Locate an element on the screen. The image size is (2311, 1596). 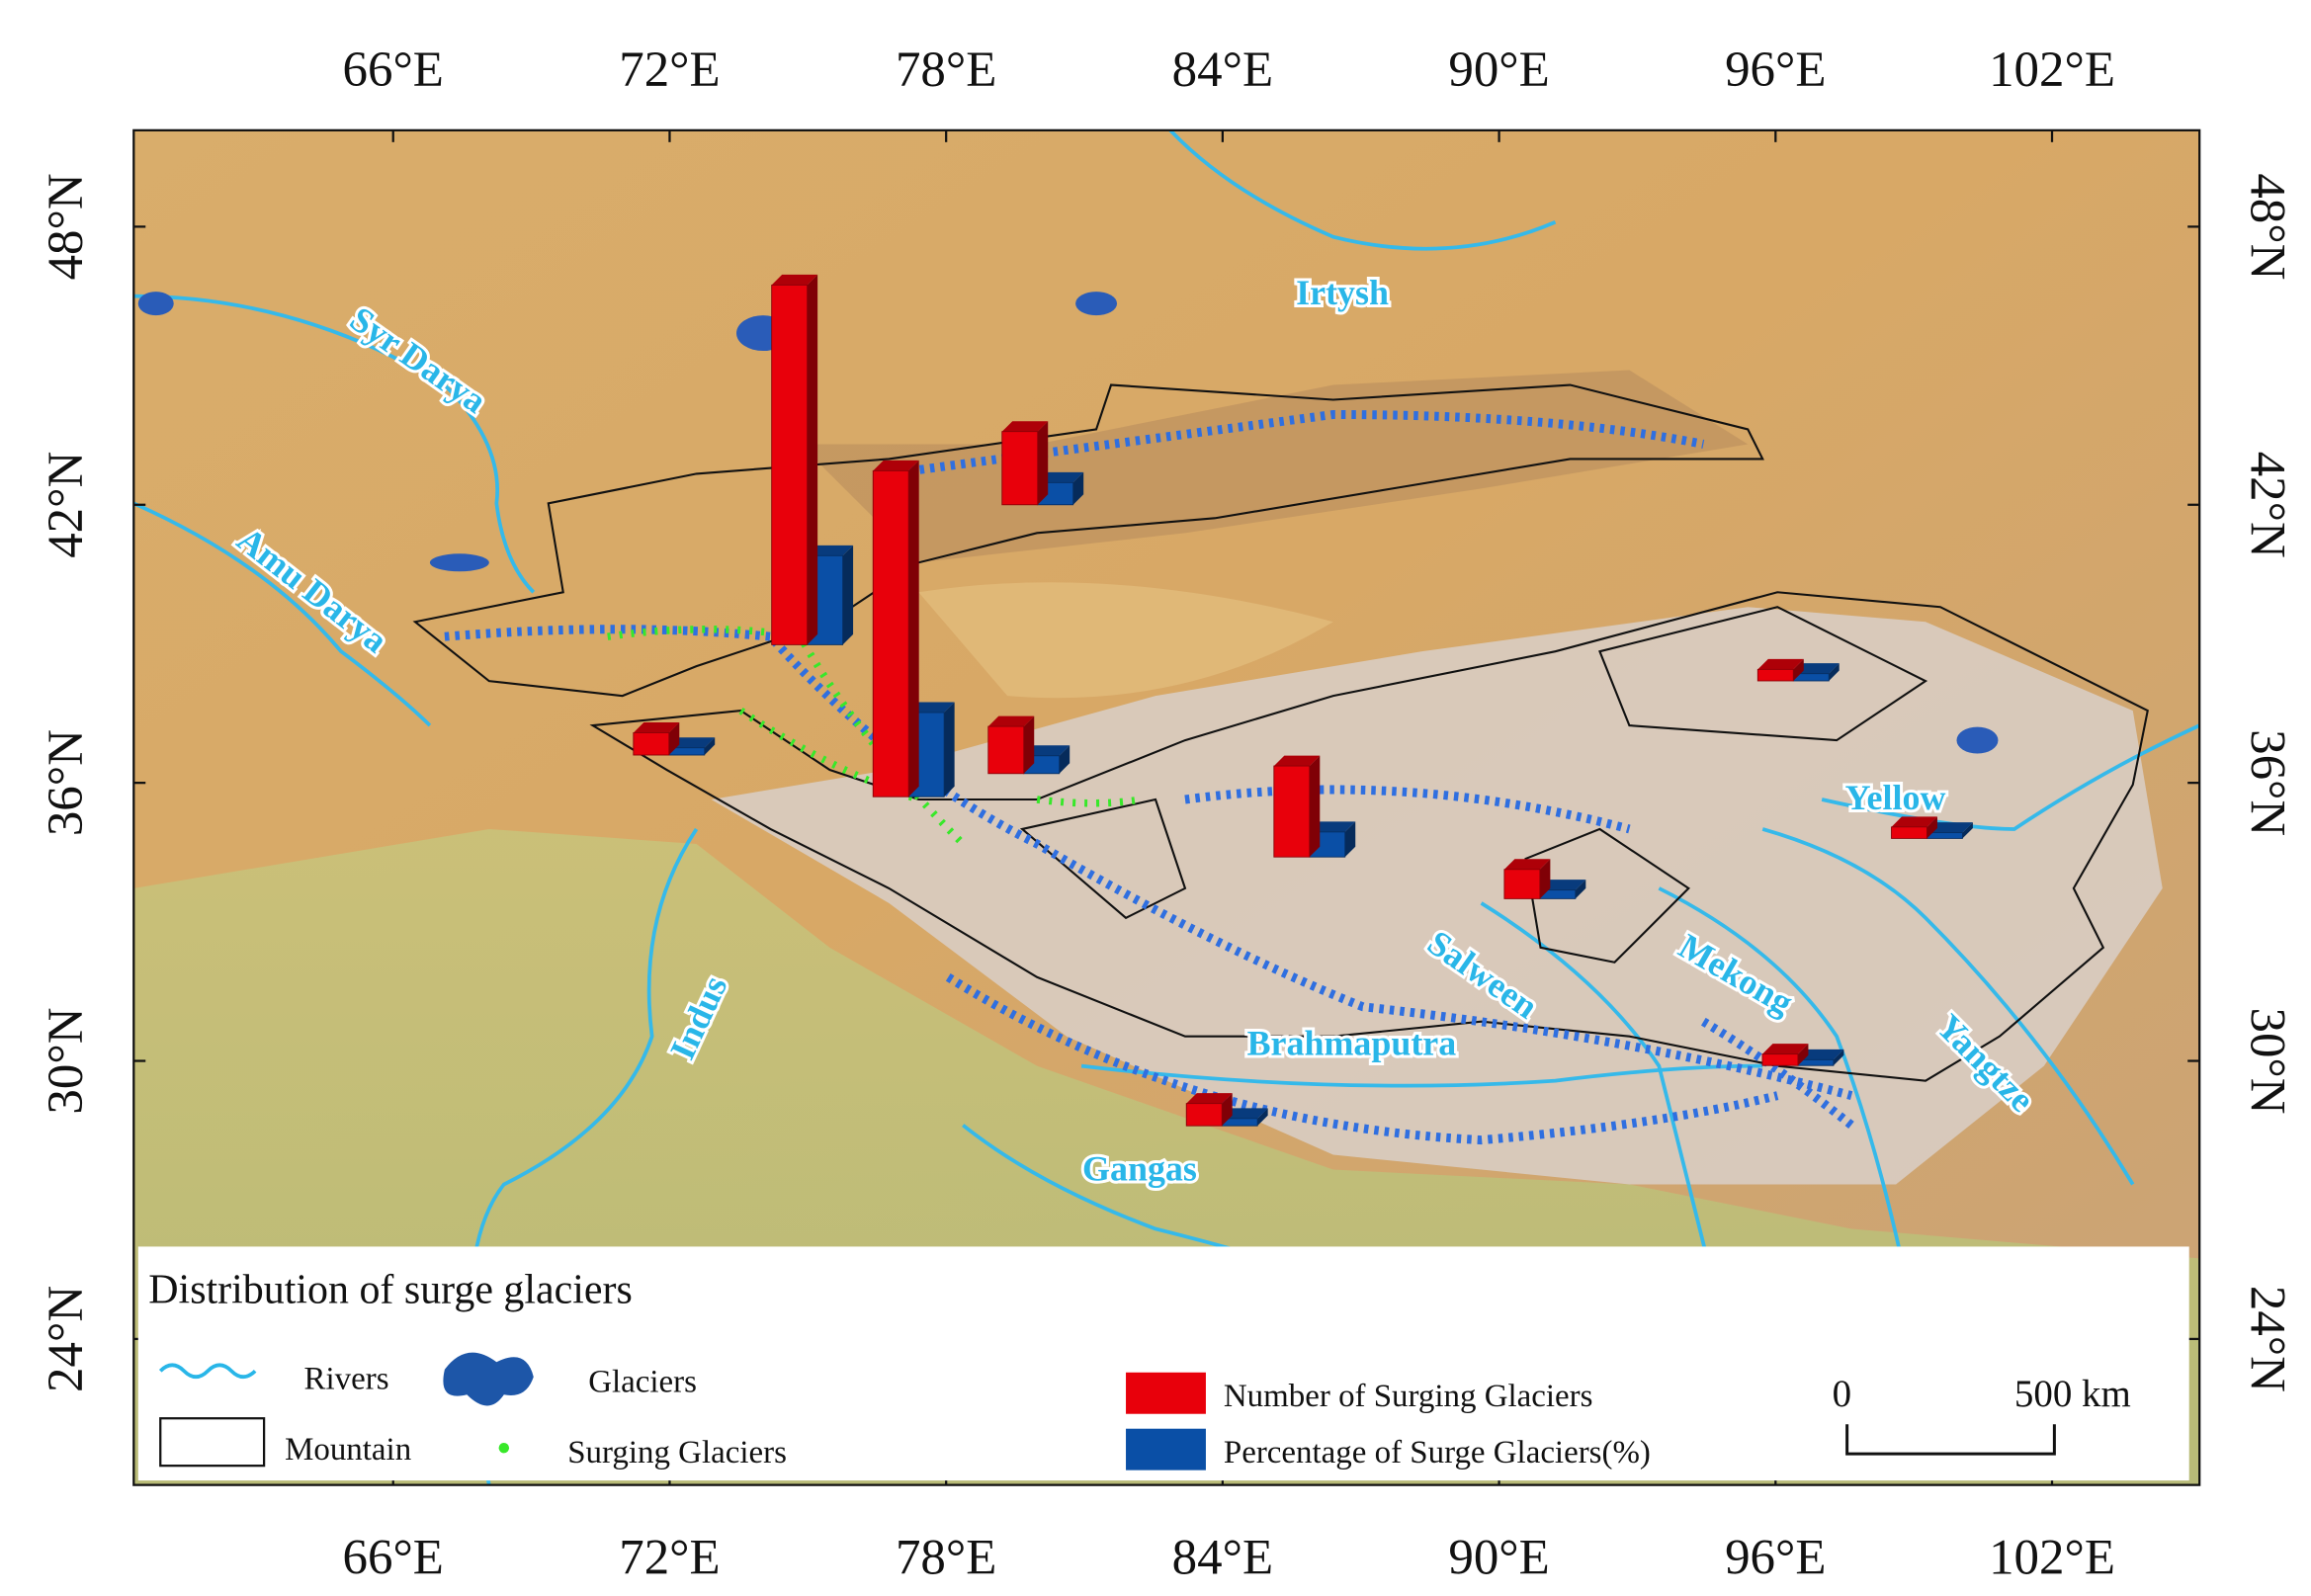
y-tick-label-right: 36°N is located at coordinates (2267, 782).